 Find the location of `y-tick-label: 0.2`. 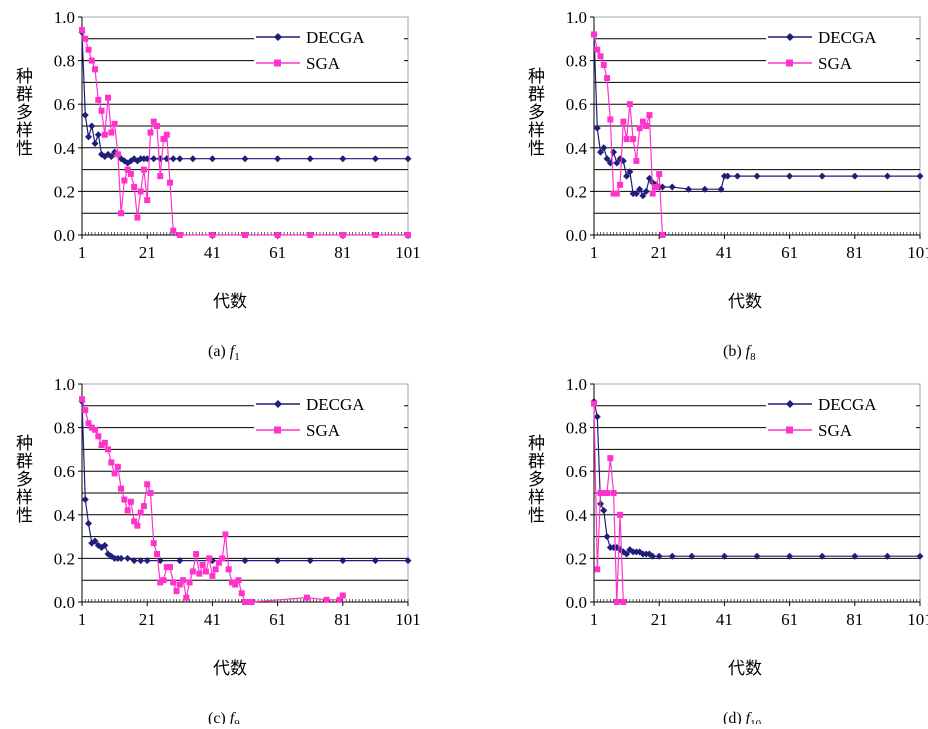

y-tick-label: 0.2 is located at coordinates (576, 558).